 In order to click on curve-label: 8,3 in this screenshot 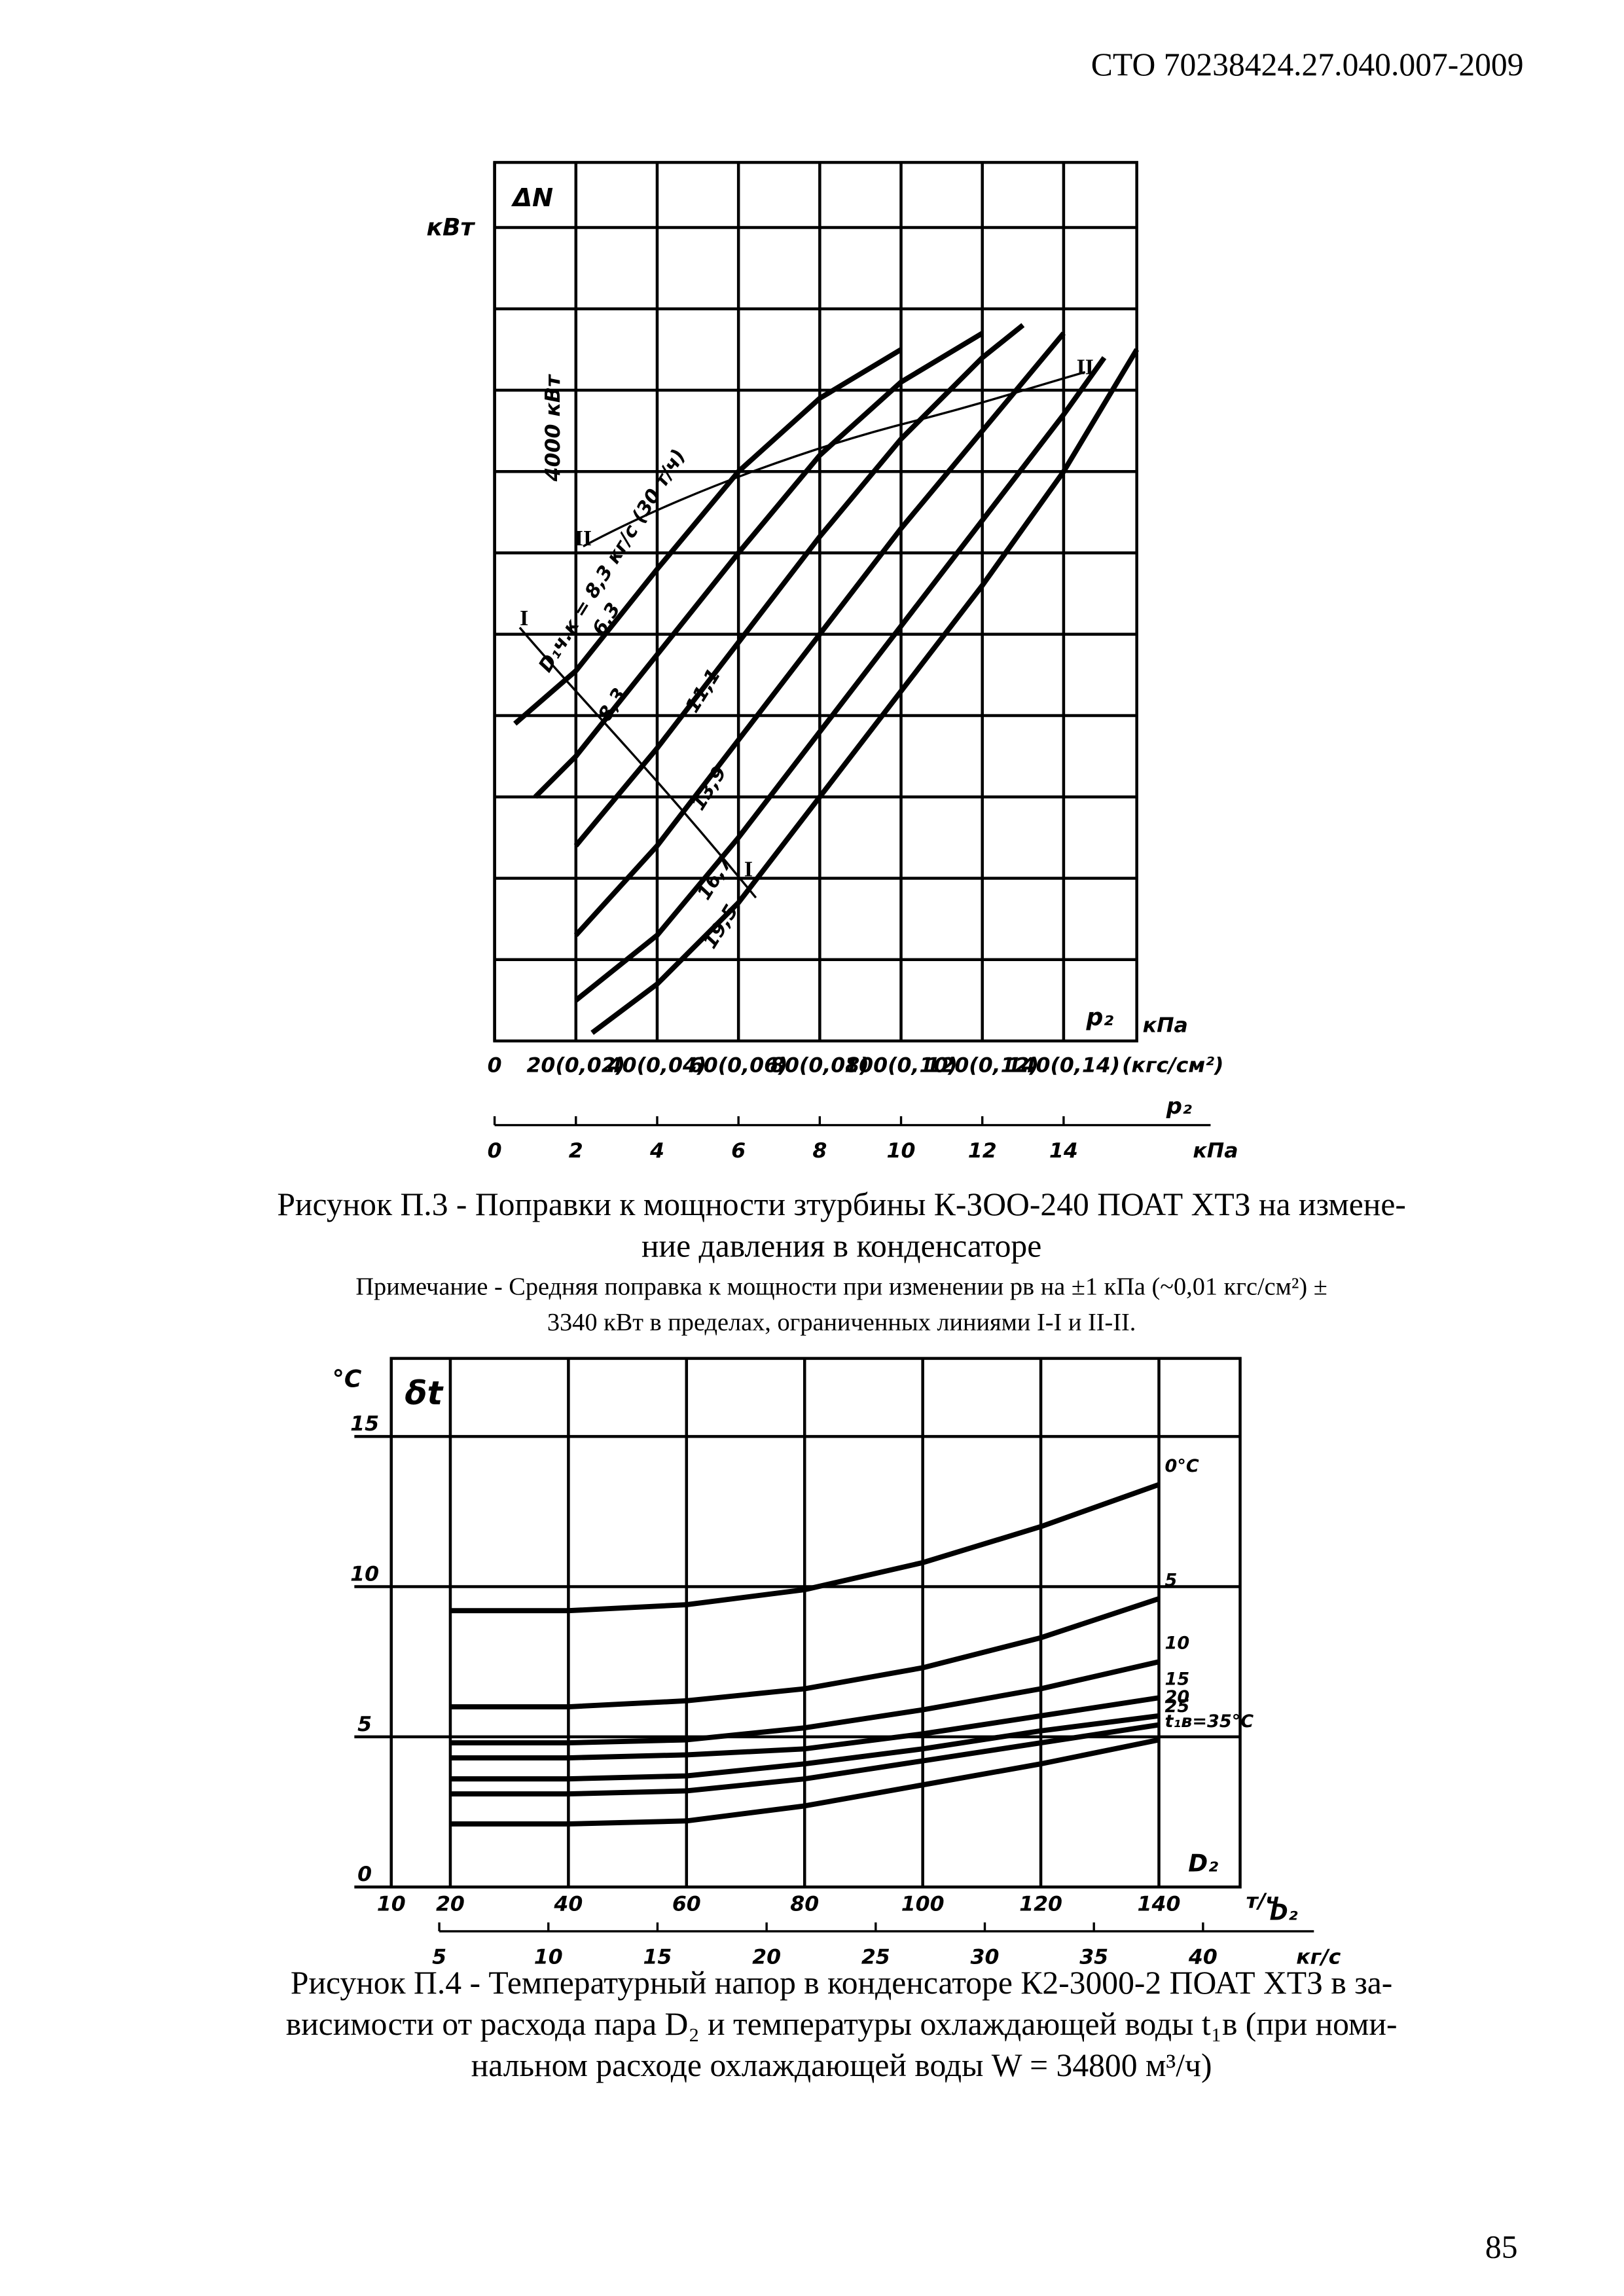, I will do `click(612, 704)`.